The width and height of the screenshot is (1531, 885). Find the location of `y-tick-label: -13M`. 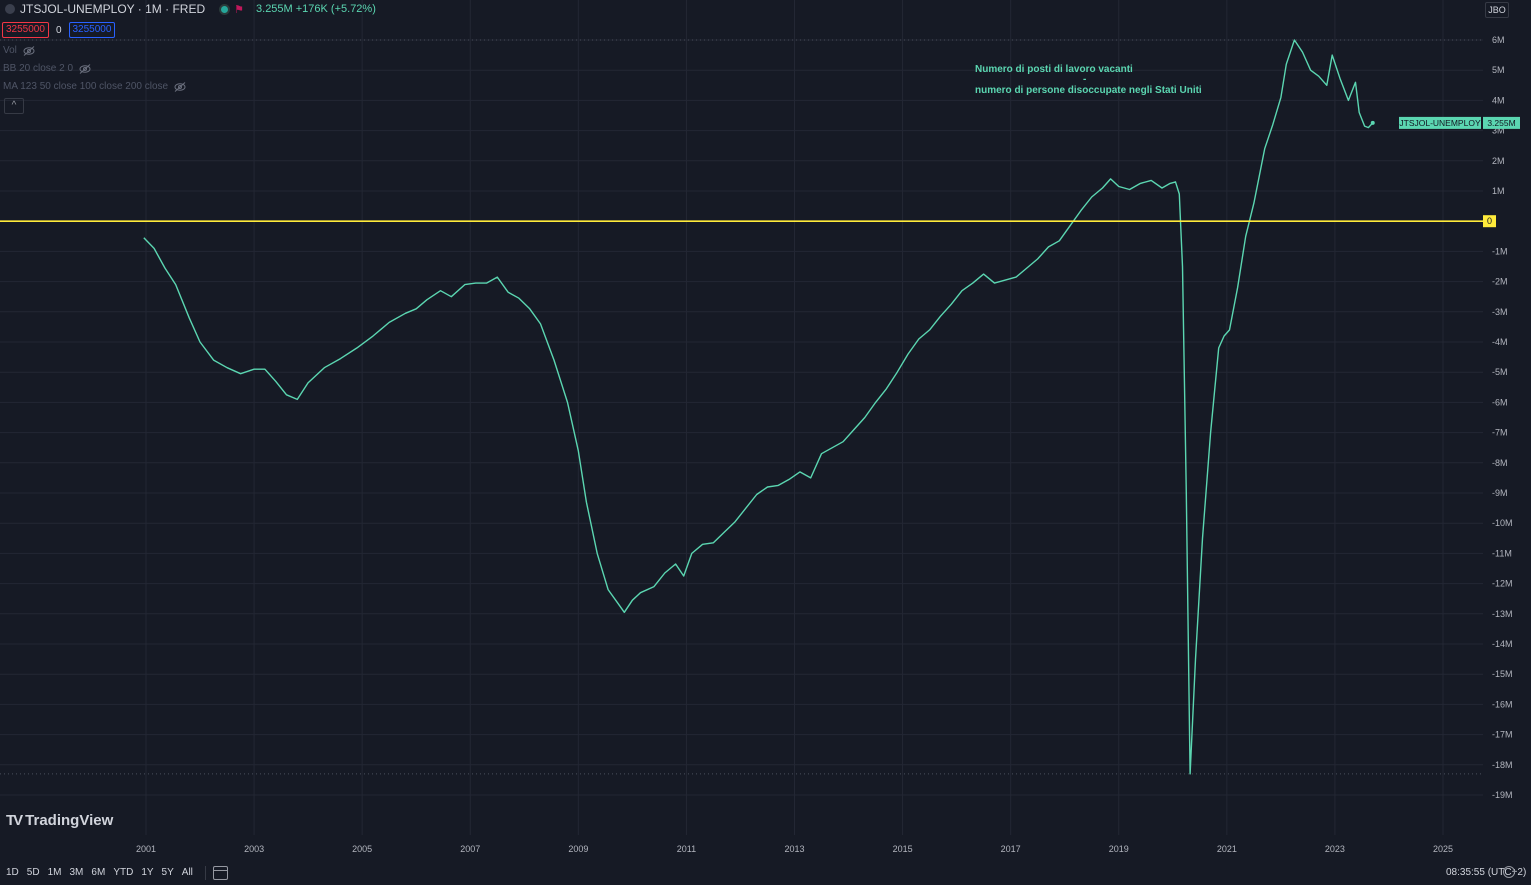

y-tick-label: -13M is located at coordinates (1502, 614).